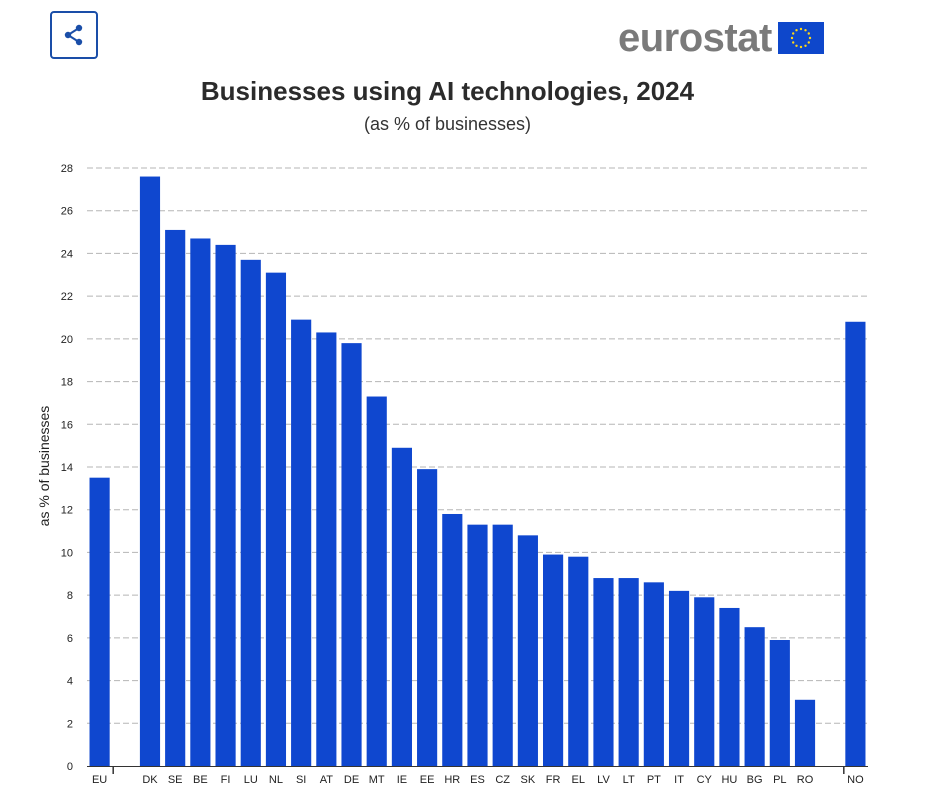 The width and height of the screenshot is (943, 792). I want to click on bar-pt, so click(653, 674).